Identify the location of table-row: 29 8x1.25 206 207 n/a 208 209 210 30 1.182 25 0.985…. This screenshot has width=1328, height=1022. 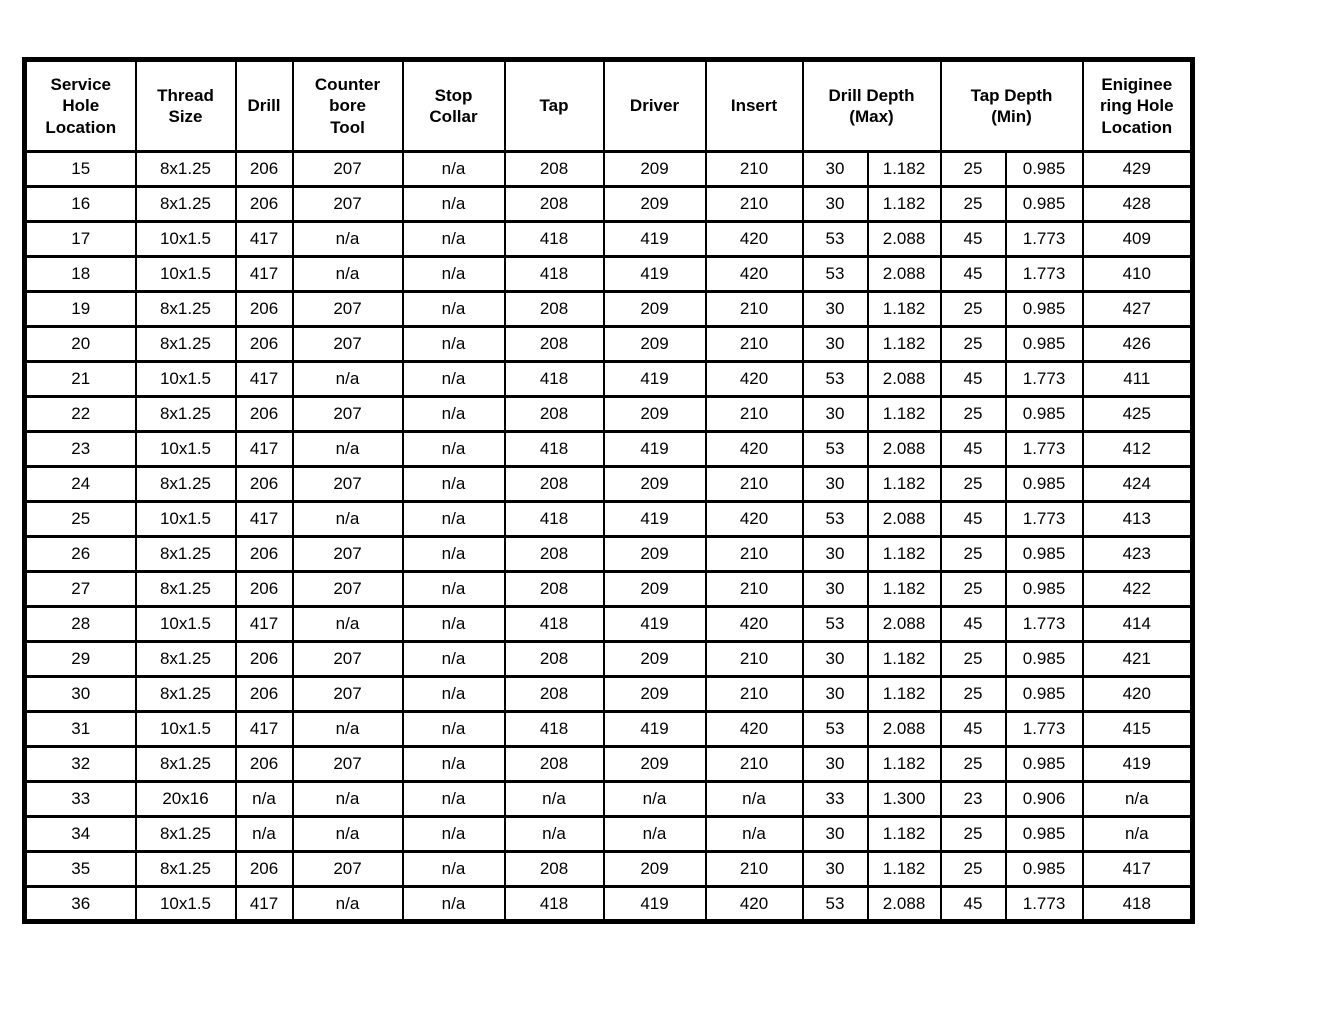
(608, 659).